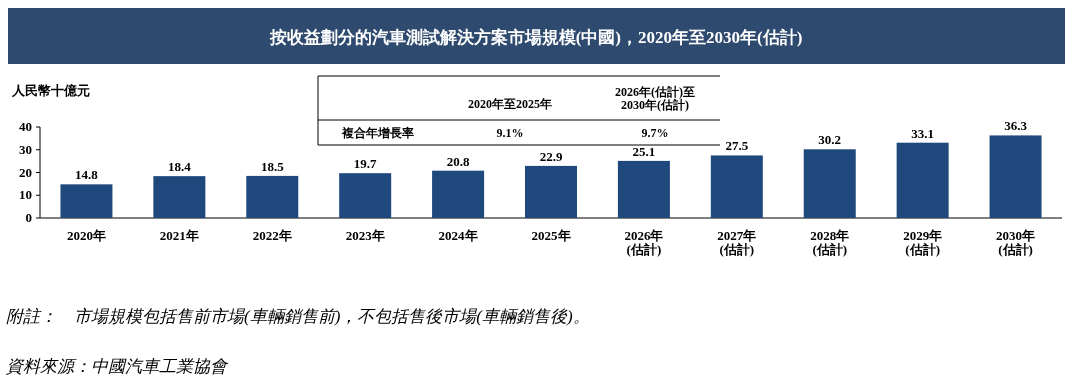  Describe the element at coordinates (25, 172) in the screenshot. I see `y-tick-label: 20` at that location.